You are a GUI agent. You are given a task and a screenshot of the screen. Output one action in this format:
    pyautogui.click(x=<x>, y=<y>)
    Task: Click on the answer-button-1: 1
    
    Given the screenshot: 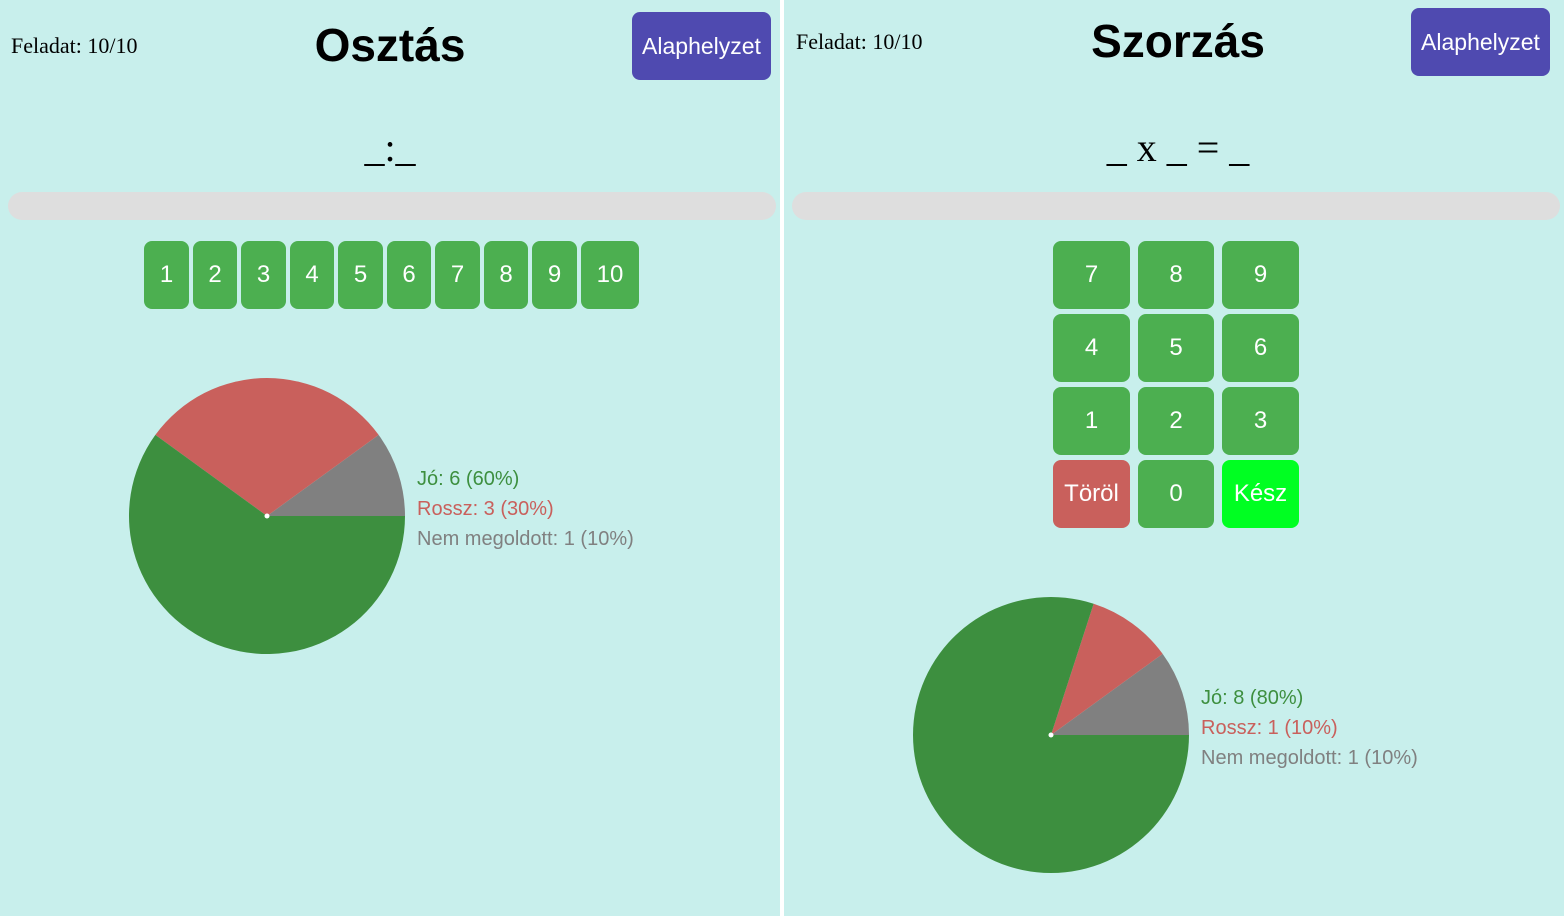 What is the action you would take?
    pyautogui.click(x=166, y=275)
    